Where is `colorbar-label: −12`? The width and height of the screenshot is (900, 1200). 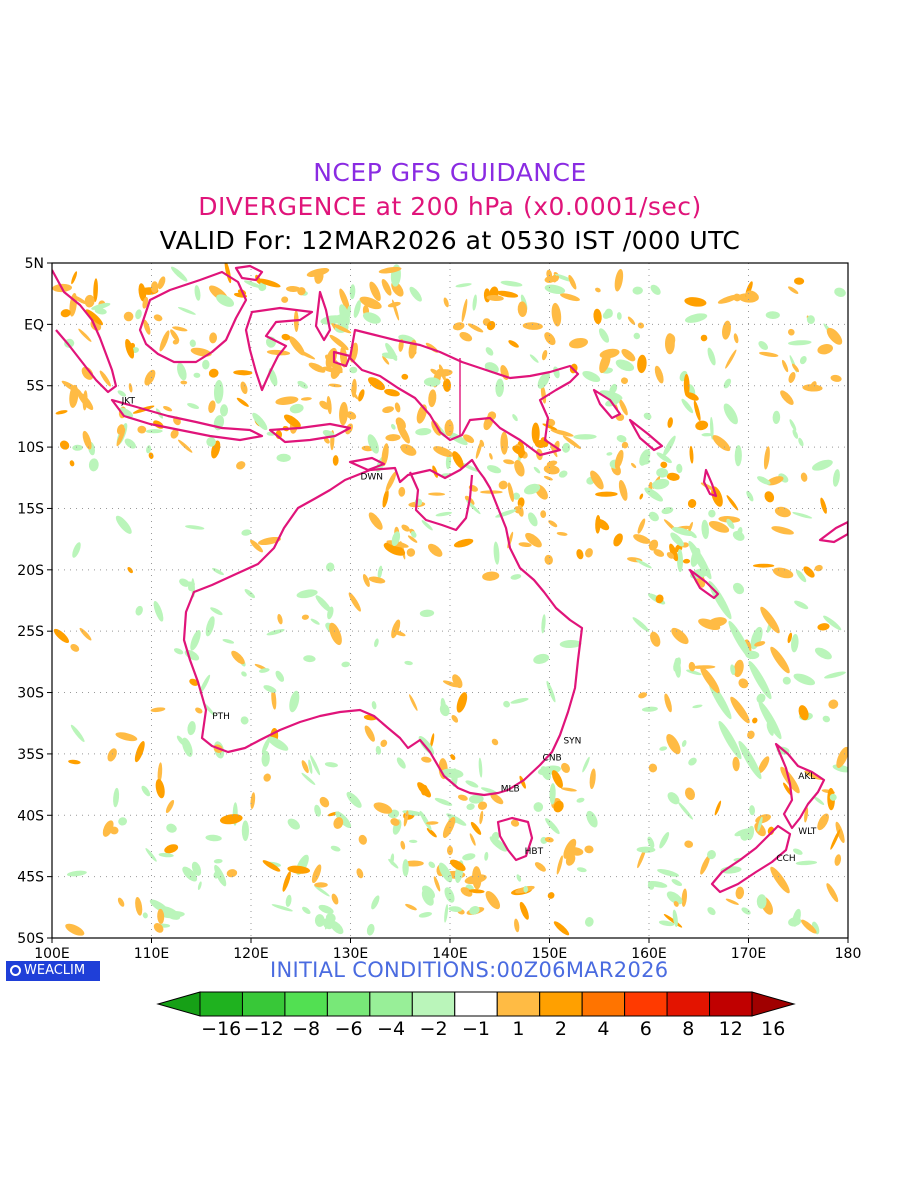 colorbar-label: −12 is located at coordinates (263, 1029).